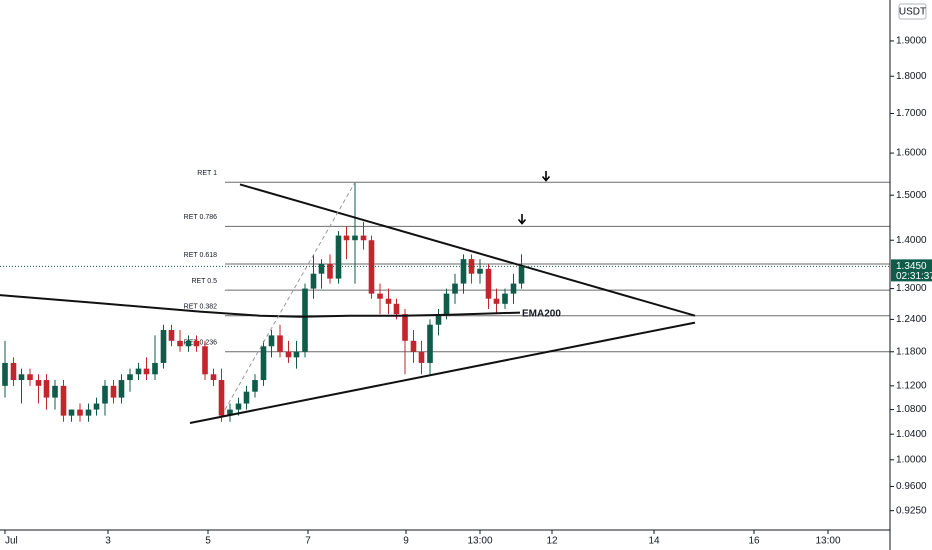 Image resolution: width=932 pixels, height=550 pixels. What do you see at coordinates (200, 217) in the screenshot?
I see `fib-label: RET 0.786` at bounding box center [200, 217].